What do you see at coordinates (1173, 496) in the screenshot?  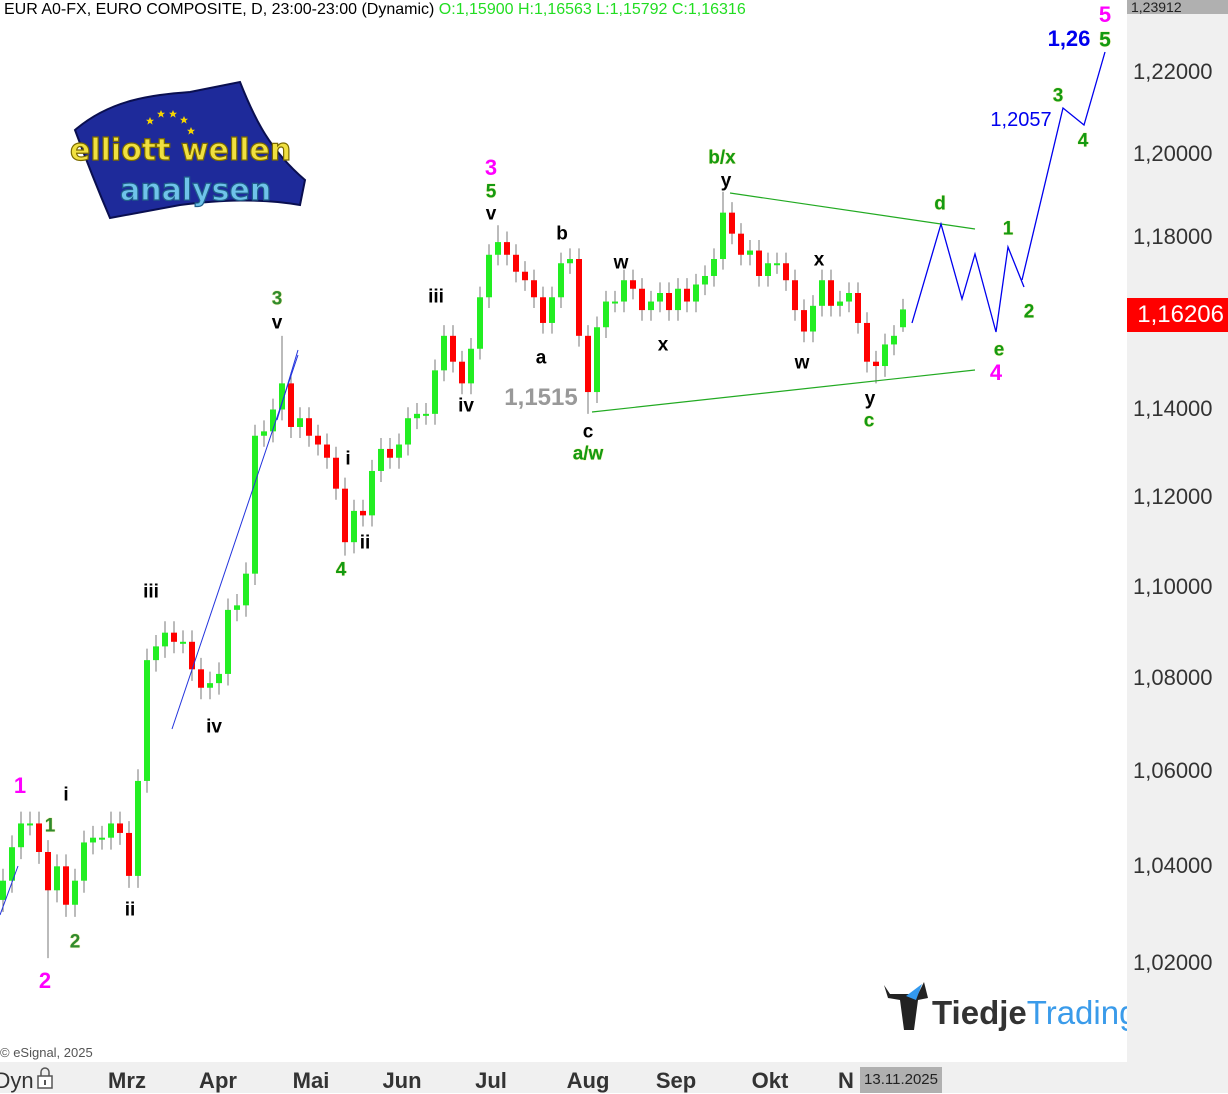 I see `price-tick: 1,12000` at bounding box center [1173, 496].